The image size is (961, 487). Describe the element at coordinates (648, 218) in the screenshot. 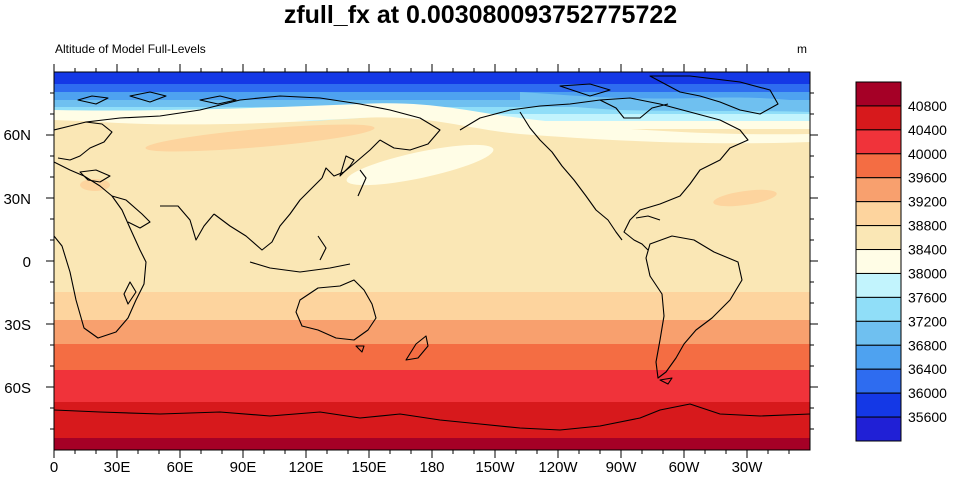

I see `coast-caribbean` at that location.